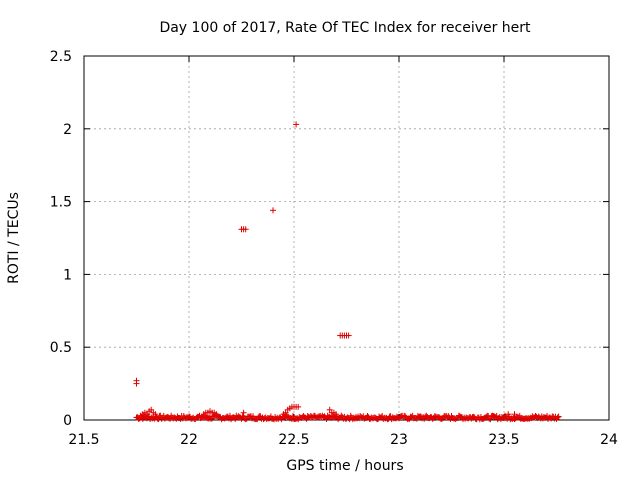 This screenshot has width=640, height=480. I want to click on x-tick-label: 24, so click(609, 440).